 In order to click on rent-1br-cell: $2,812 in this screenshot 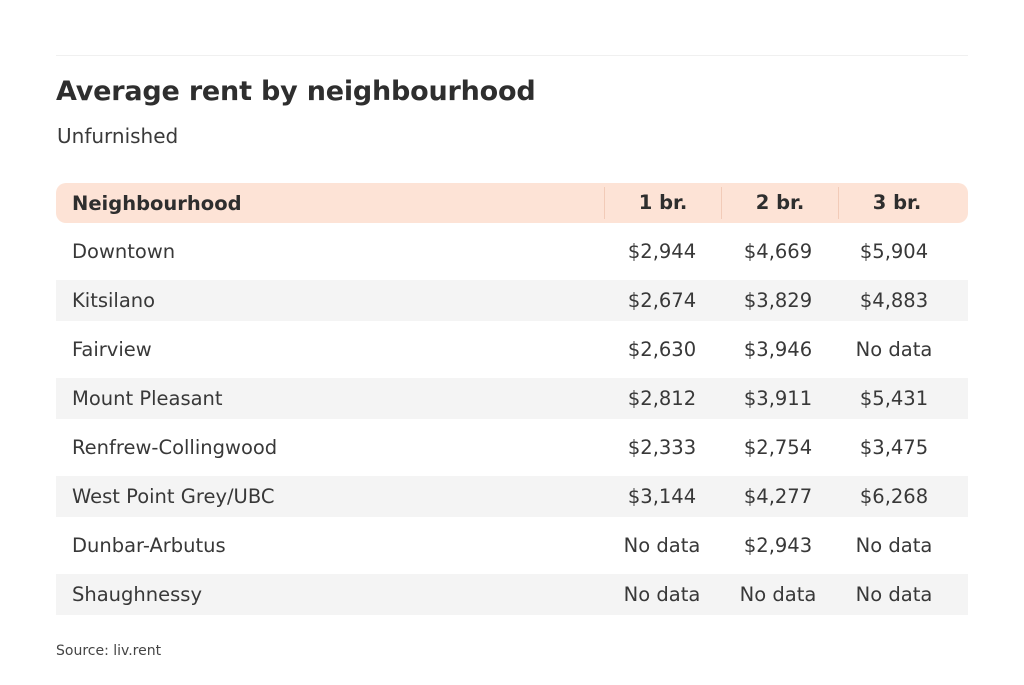, I will do `click(662, 398)`.